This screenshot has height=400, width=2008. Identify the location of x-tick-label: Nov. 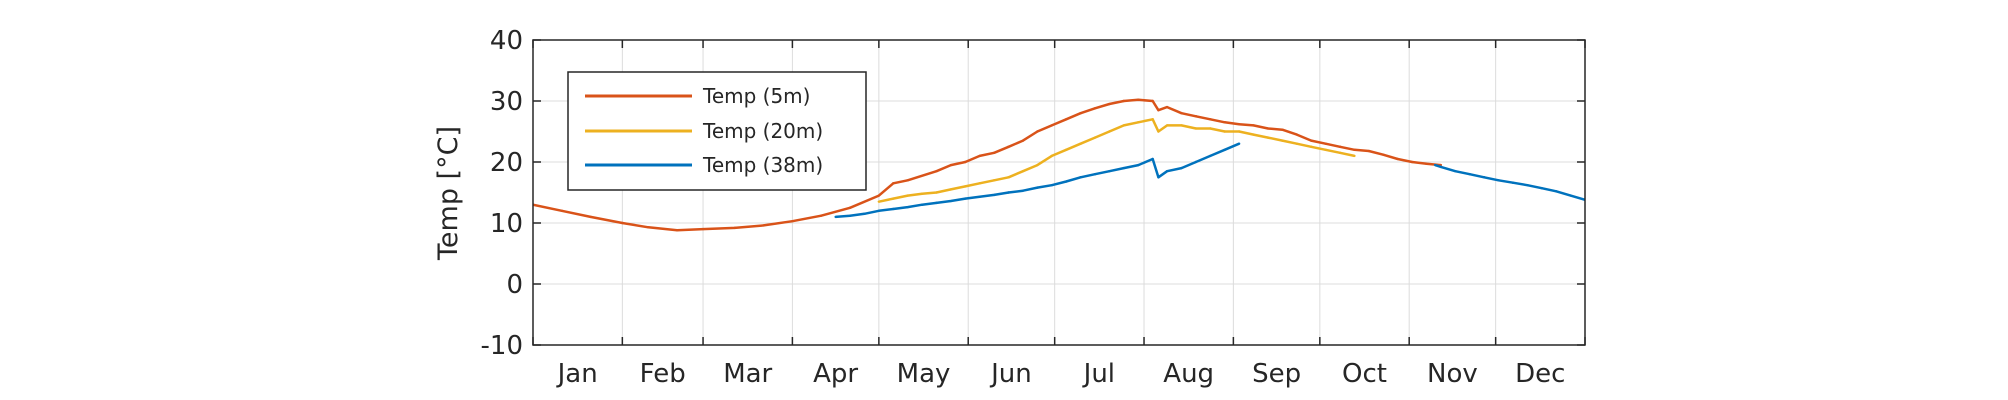
(1452, 374).